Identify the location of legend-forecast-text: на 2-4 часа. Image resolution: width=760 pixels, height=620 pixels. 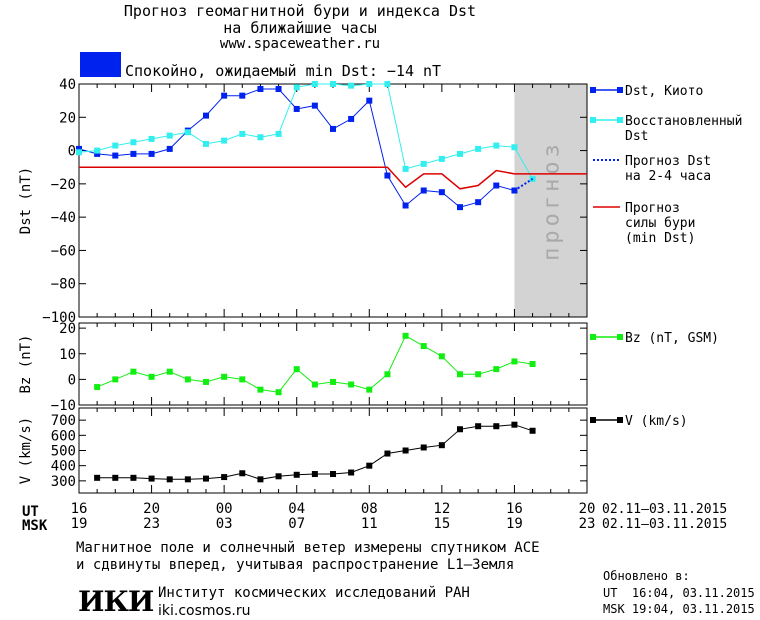
(668, 176).